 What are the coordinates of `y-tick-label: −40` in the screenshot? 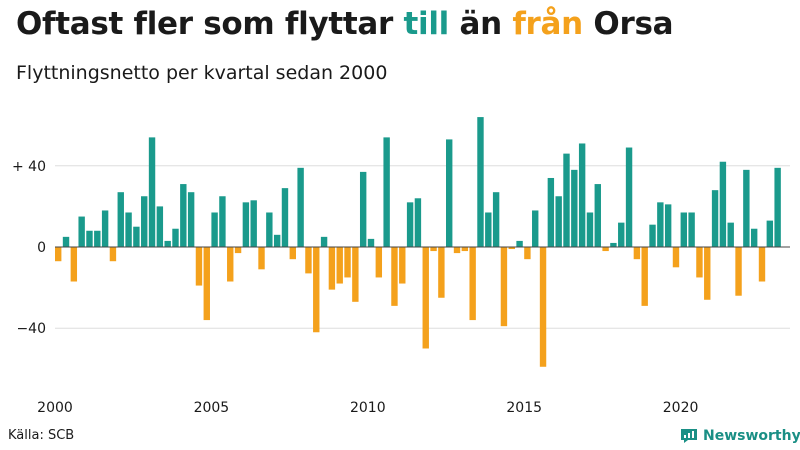 It's located at (31, 329).